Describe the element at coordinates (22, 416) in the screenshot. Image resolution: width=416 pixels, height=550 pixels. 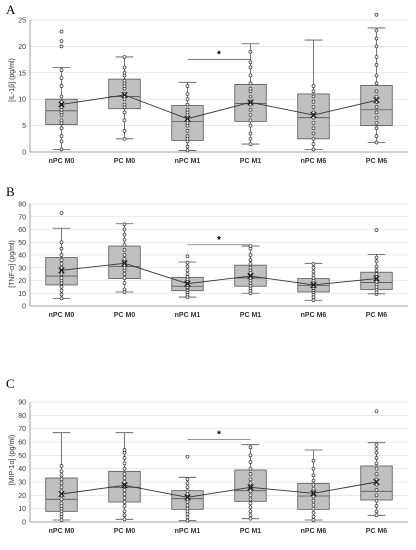
I see `y-tick-label: 80` at that location.